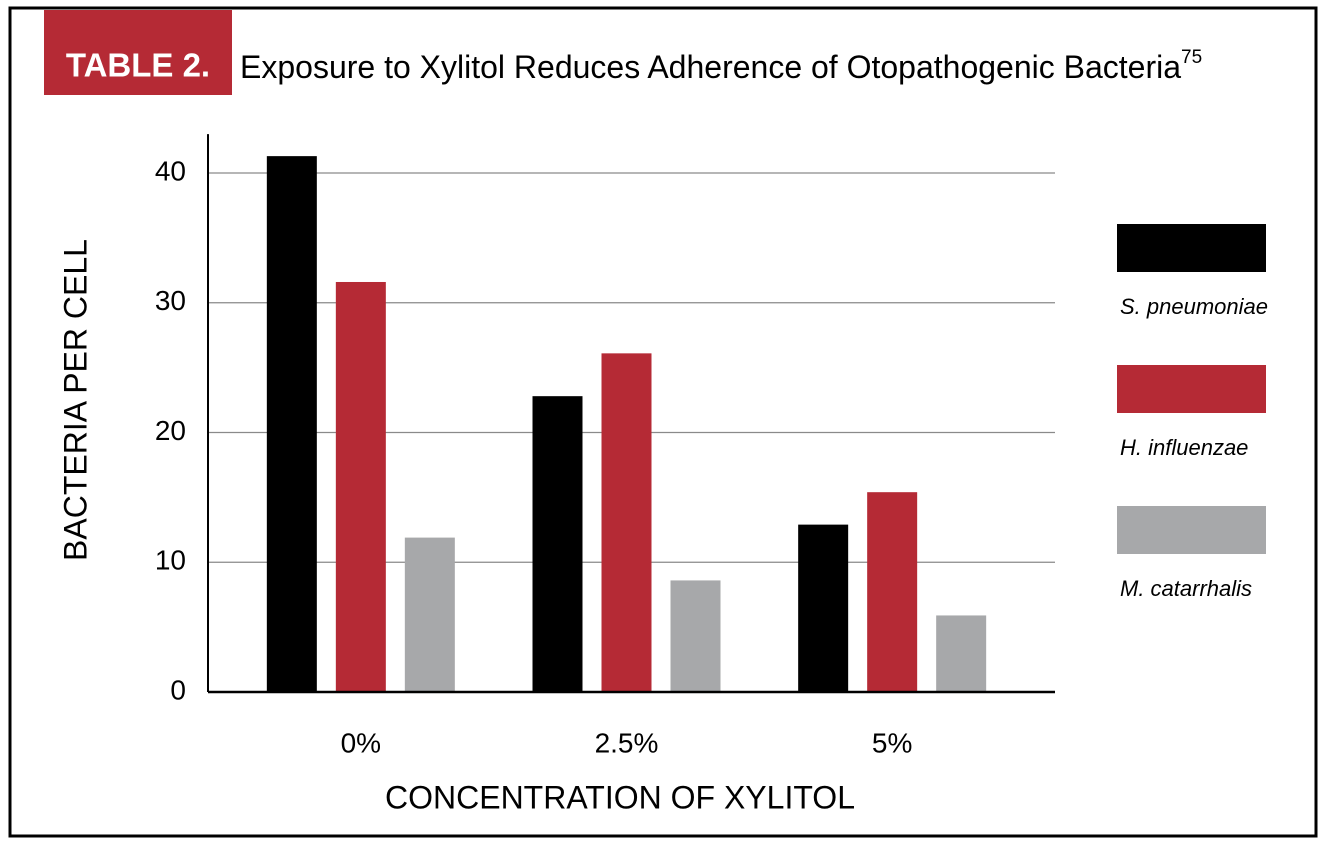  Describe the element at coordinates (170, 560) in the screenshot. I see `y-tick-label: 10` at that location.